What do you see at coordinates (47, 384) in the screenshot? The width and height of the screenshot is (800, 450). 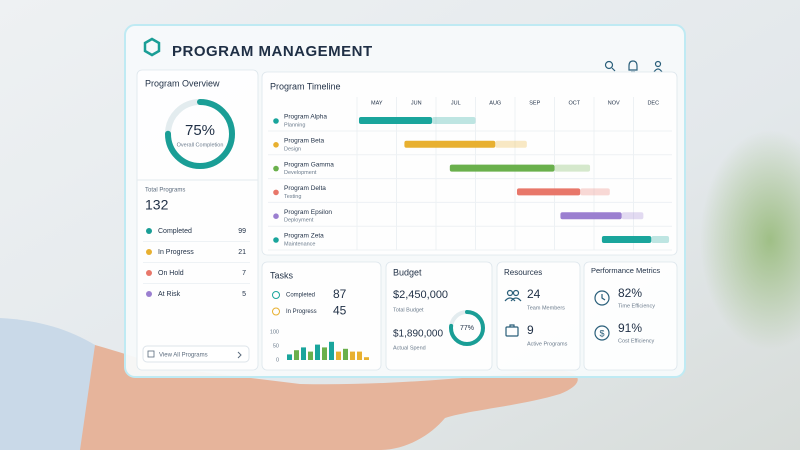 I see `sleeve` at bounding box center [47, 384].